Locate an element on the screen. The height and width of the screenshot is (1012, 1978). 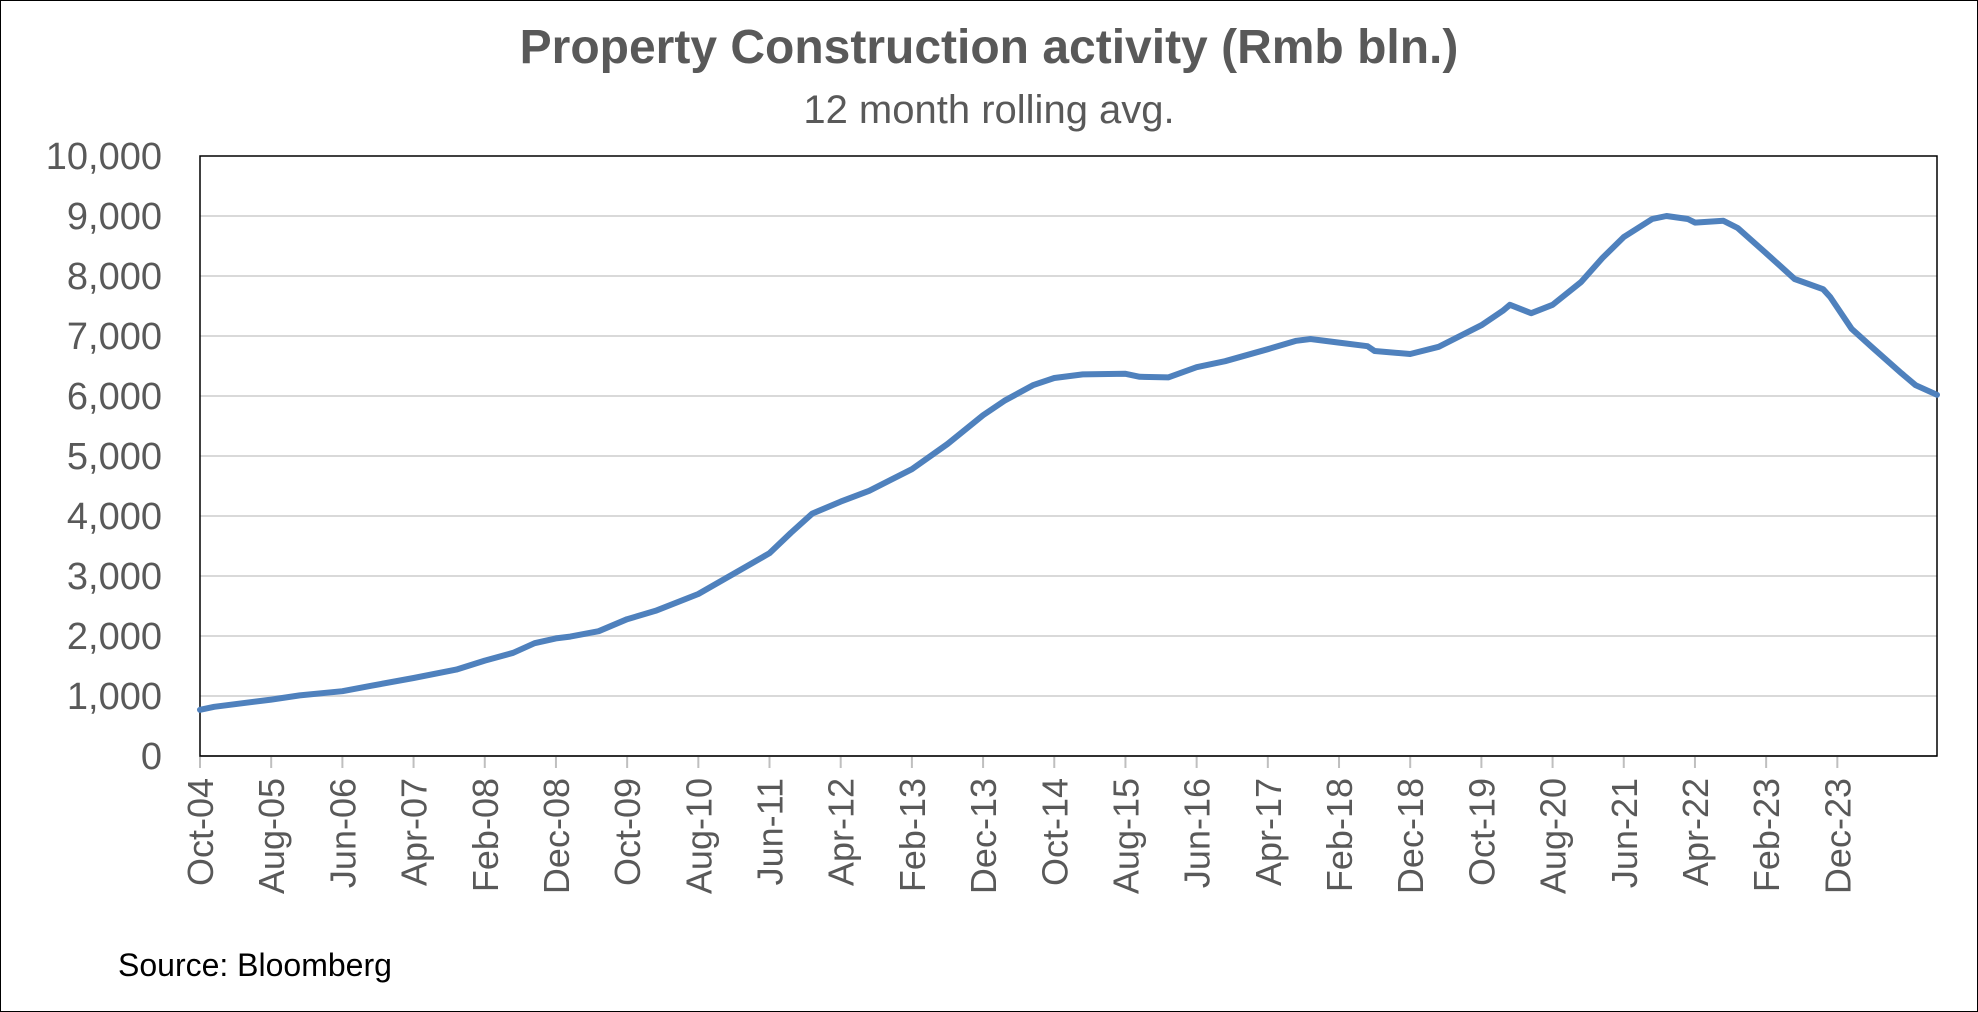
y-tick-label: 4,000 is located at coordinates (114, 517).